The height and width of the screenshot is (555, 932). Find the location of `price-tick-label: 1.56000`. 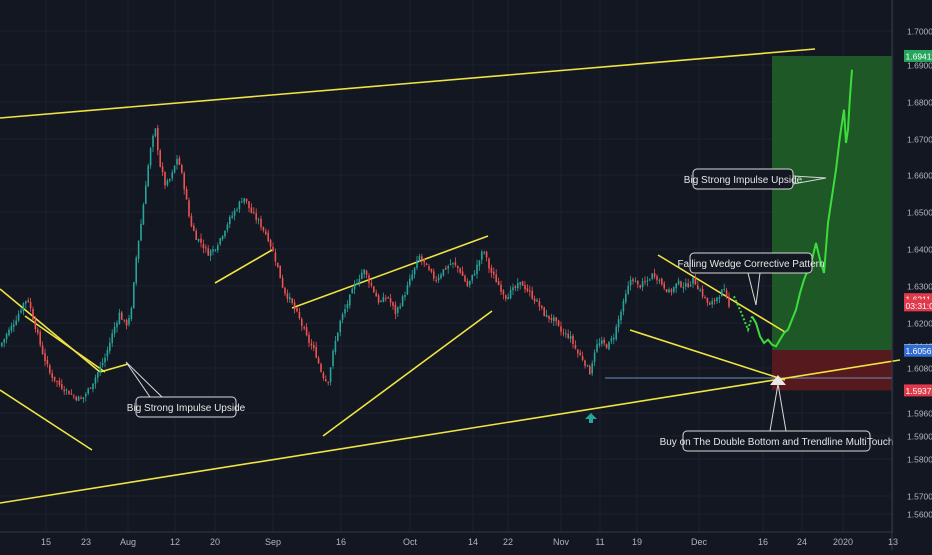

price-tick-label: 1.56000 is located at coordinates (919, 515).